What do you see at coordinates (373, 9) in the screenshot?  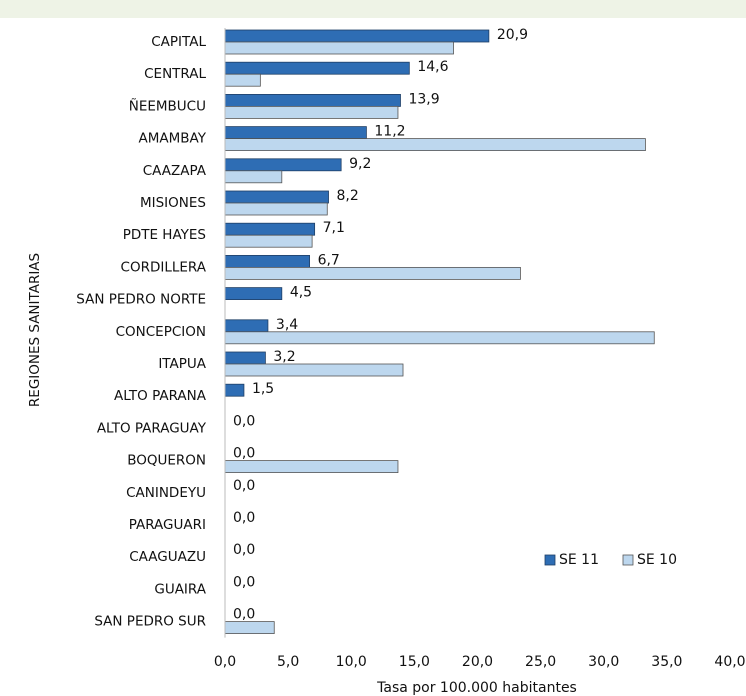 I see `top-strip` at bounding box center [373, 9].